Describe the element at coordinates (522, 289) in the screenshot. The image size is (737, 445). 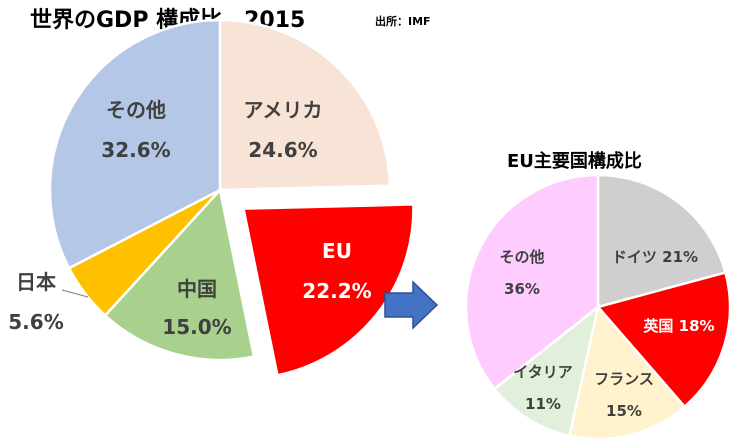
I see `eu-slice-value-other: 36%` at that location.